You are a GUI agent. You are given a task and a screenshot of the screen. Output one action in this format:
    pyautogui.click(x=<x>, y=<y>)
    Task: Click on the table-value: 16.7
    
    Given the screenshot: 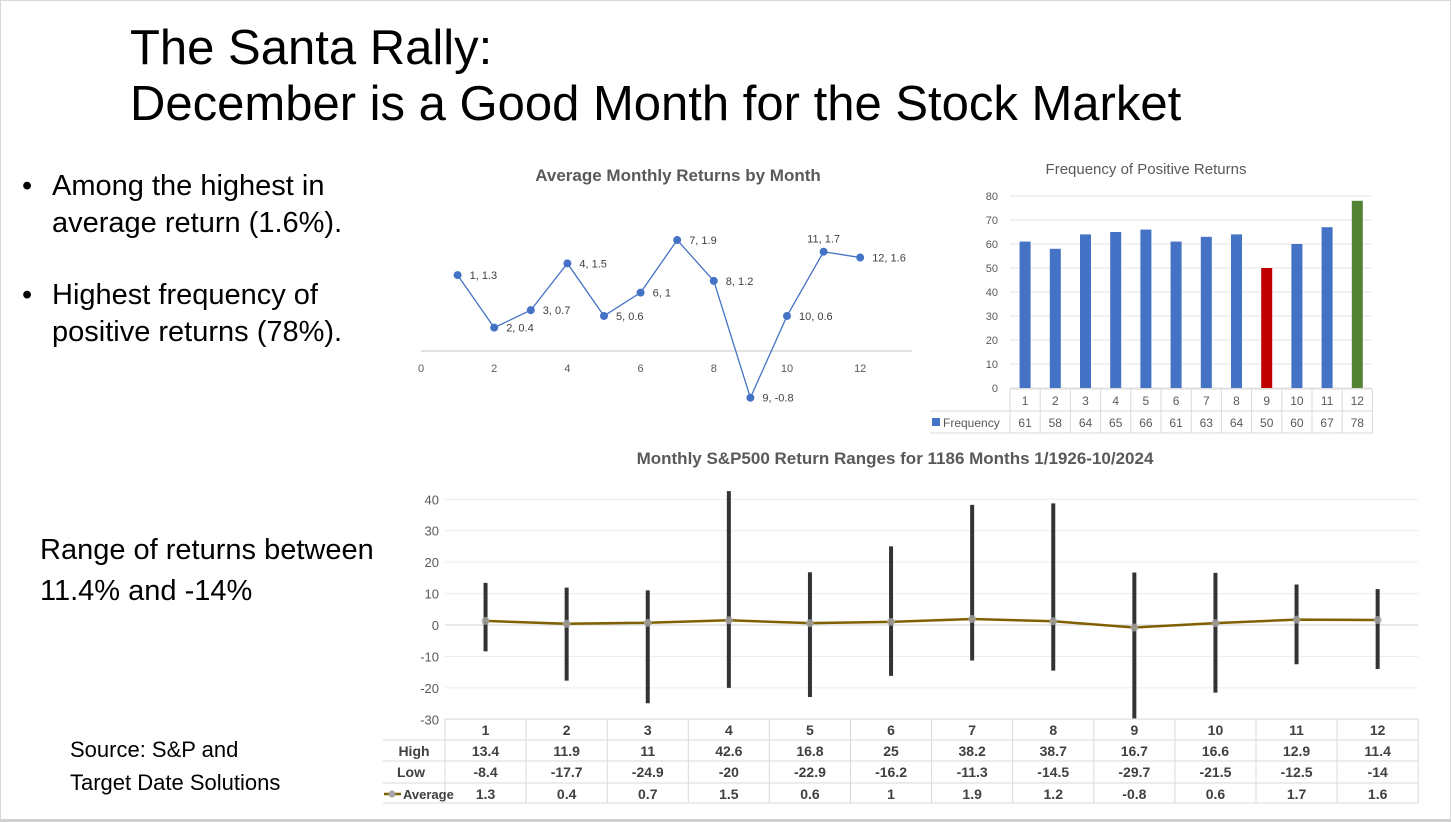 What is the action you would take?
    pyautogui.click(x=1134, y=751)
    